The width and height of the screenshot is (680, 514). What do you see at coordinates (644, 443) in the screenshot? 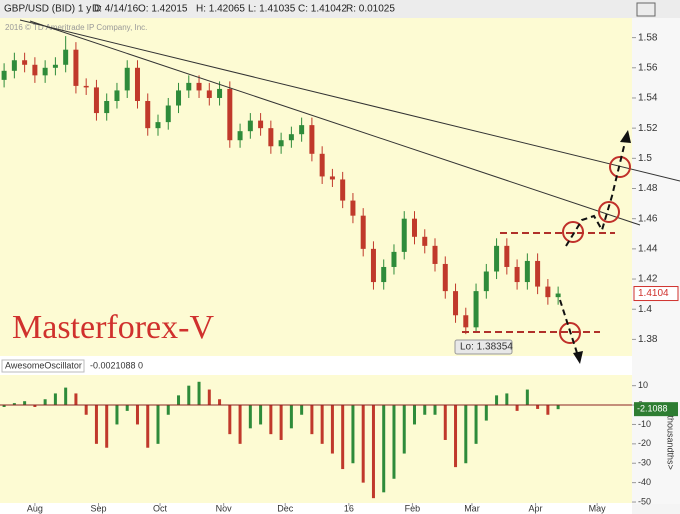
I see `y-tick-label: -20` at bounding box center [644, 443].